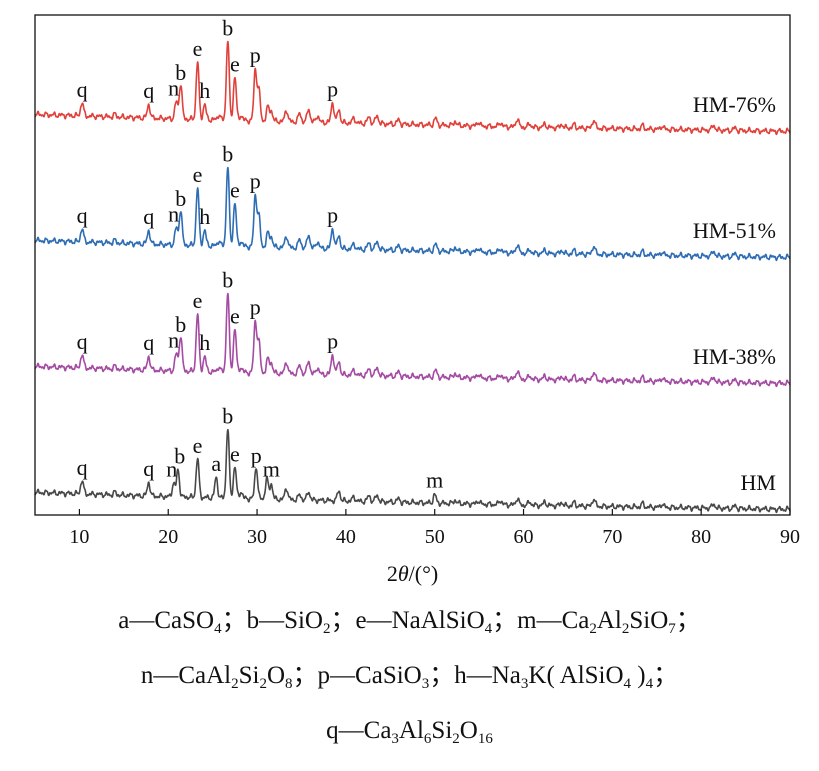 The height and width of the screenshot is (771, 819). I want to click on series-line-HM-38%, so click(412, 340).